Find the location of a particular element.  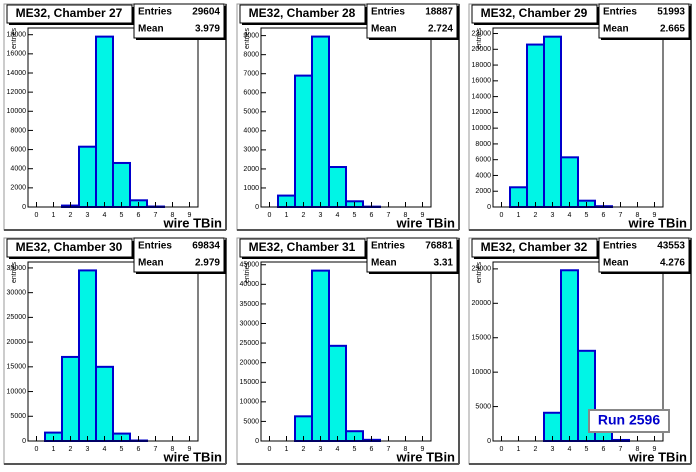

annotation-box is located at coordinates (629, 421).